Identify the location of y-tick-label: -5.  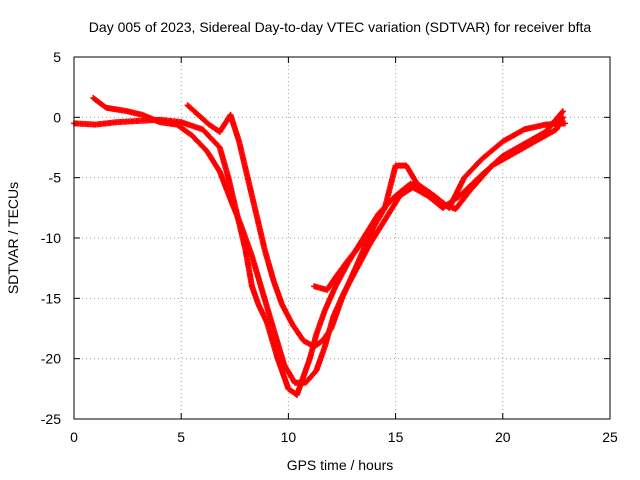
(55, 178).